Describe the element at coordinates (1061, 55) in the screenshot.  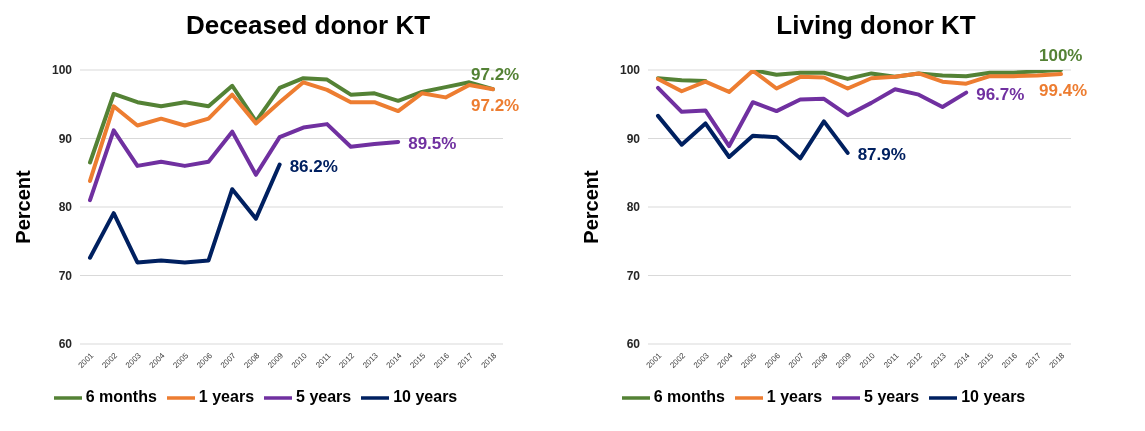
I see `data-label: 100%` at that location.